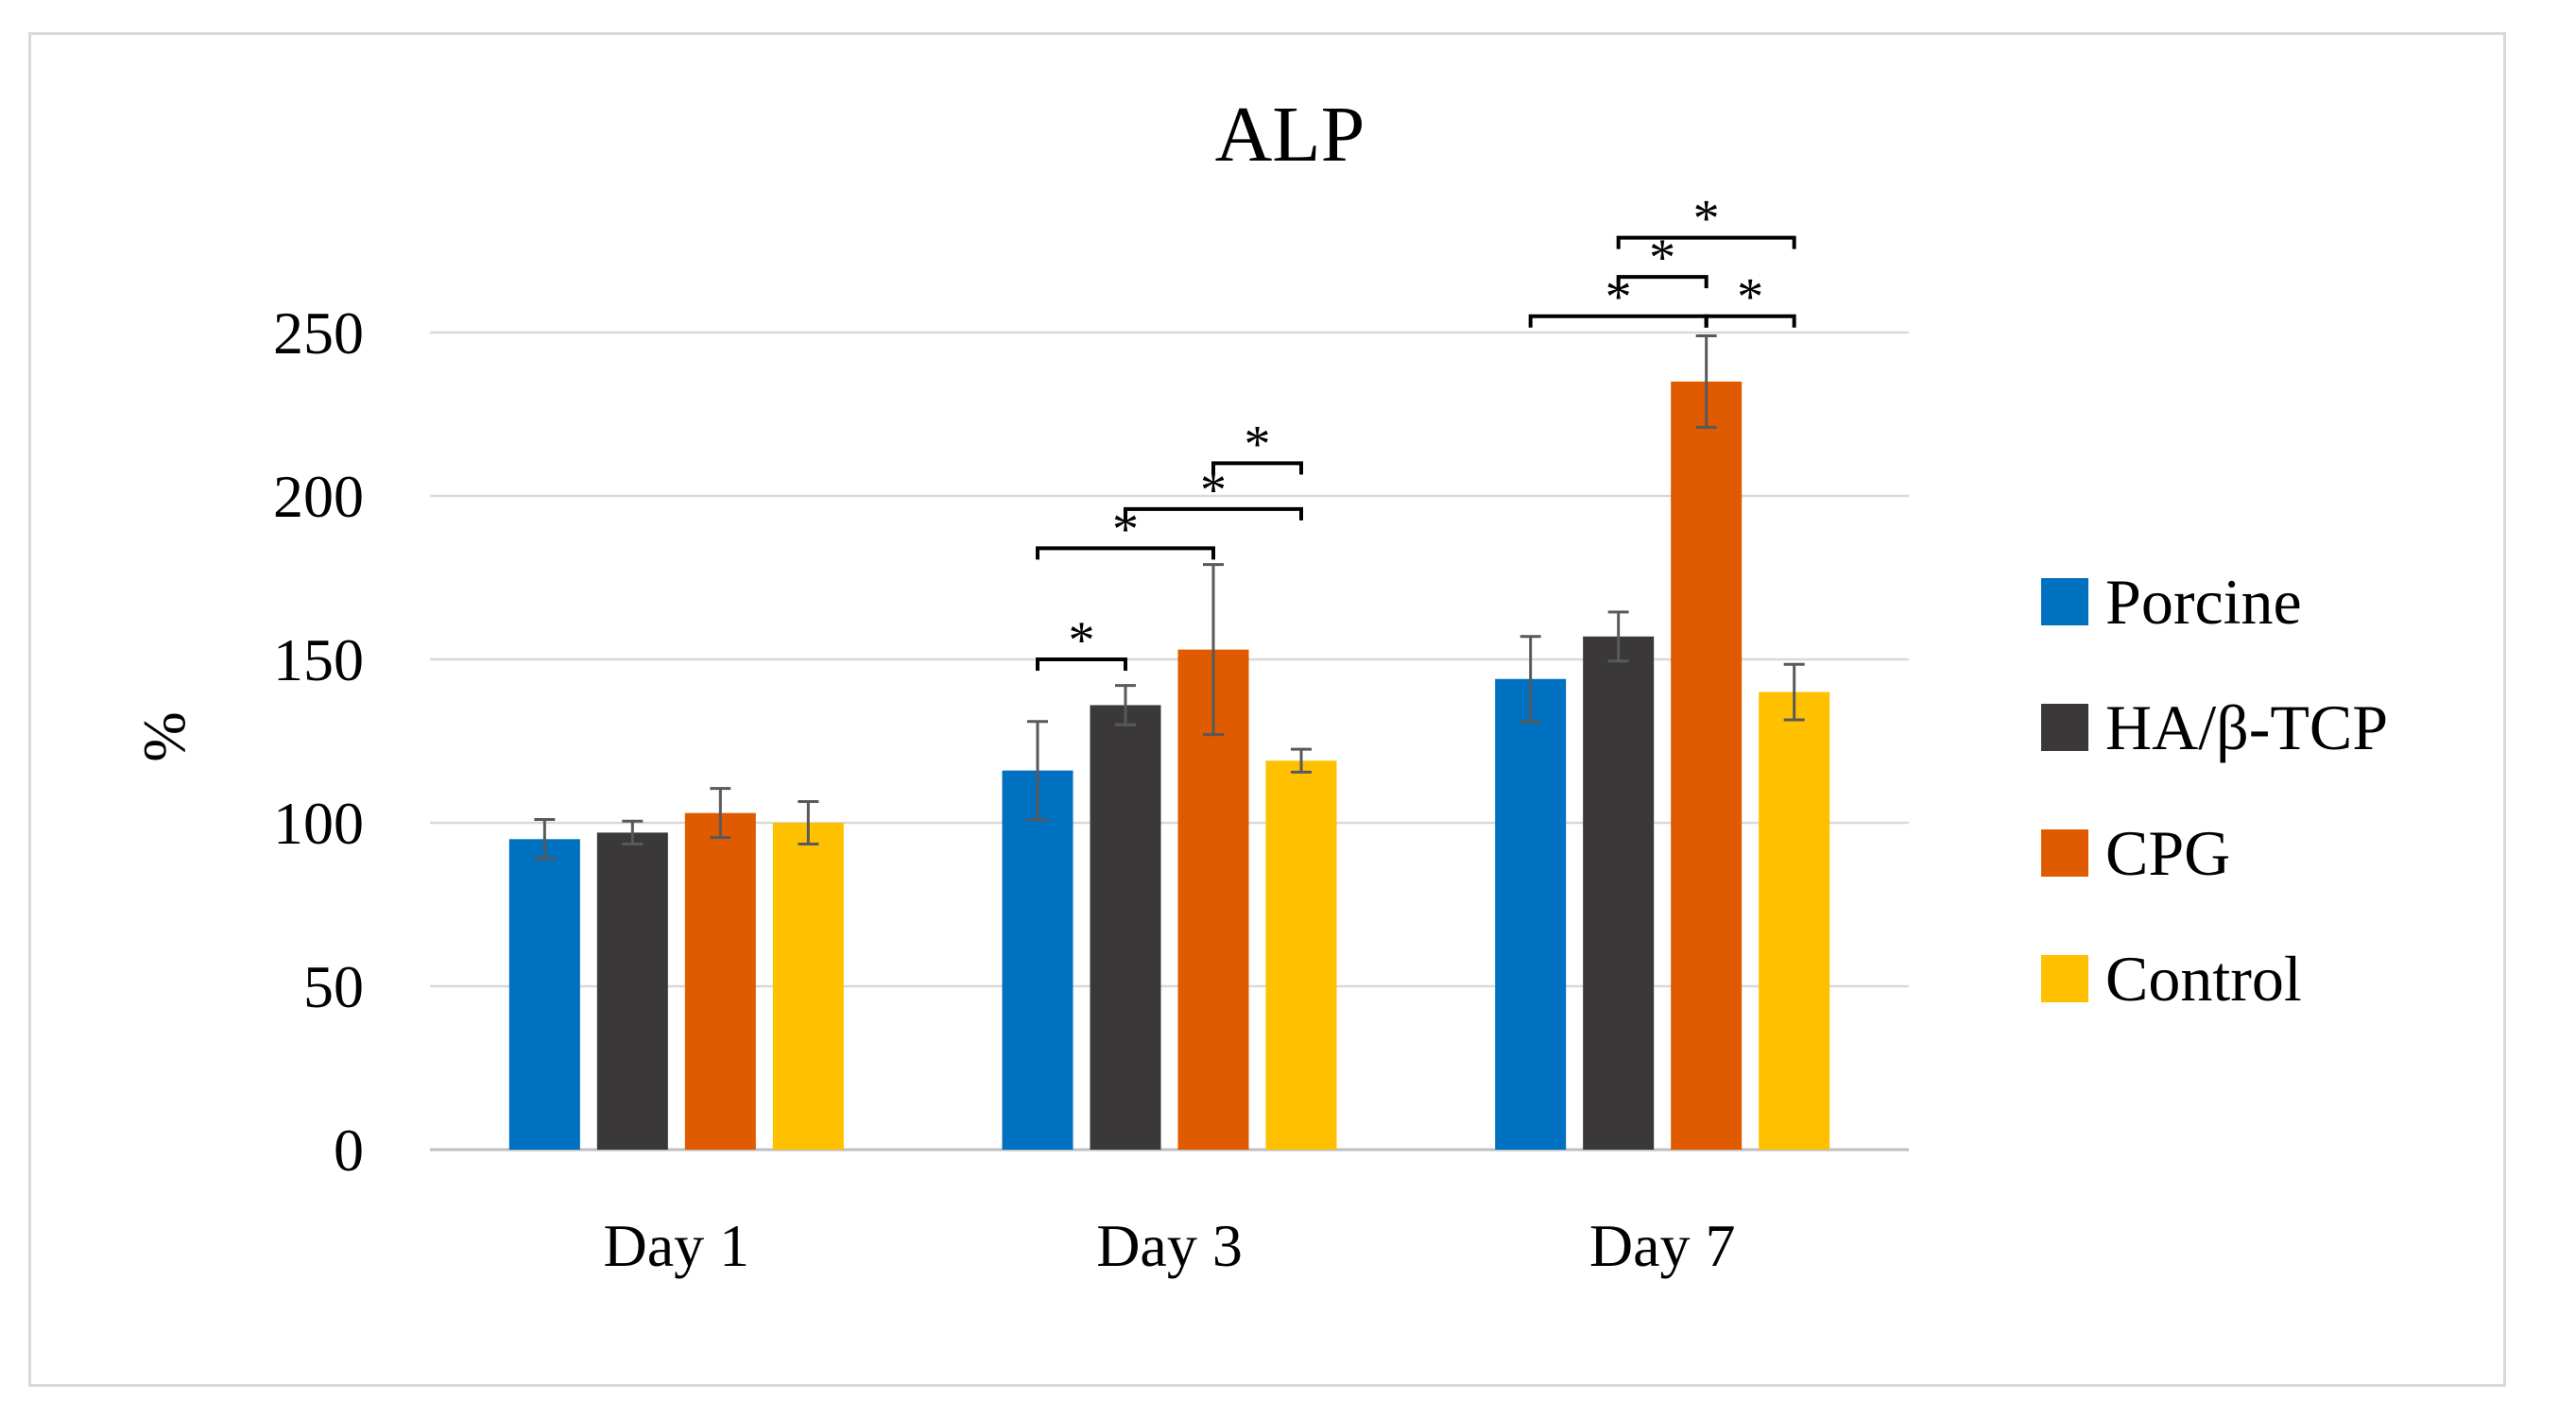 The image size is (2576, 1417). I want to click on x-tick-label: Day 1, so click(677, 1245).